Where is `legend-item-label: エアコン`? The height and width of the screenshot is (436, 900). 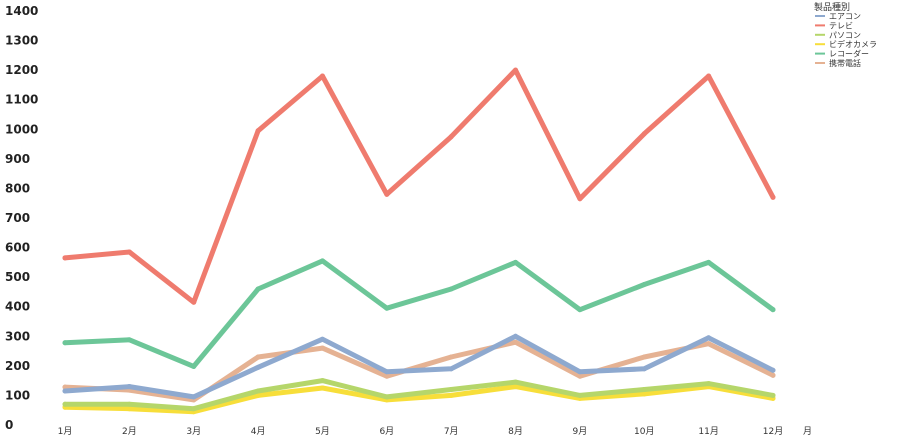
legend-item-label: エアコン is located at coordinates (845, 16).